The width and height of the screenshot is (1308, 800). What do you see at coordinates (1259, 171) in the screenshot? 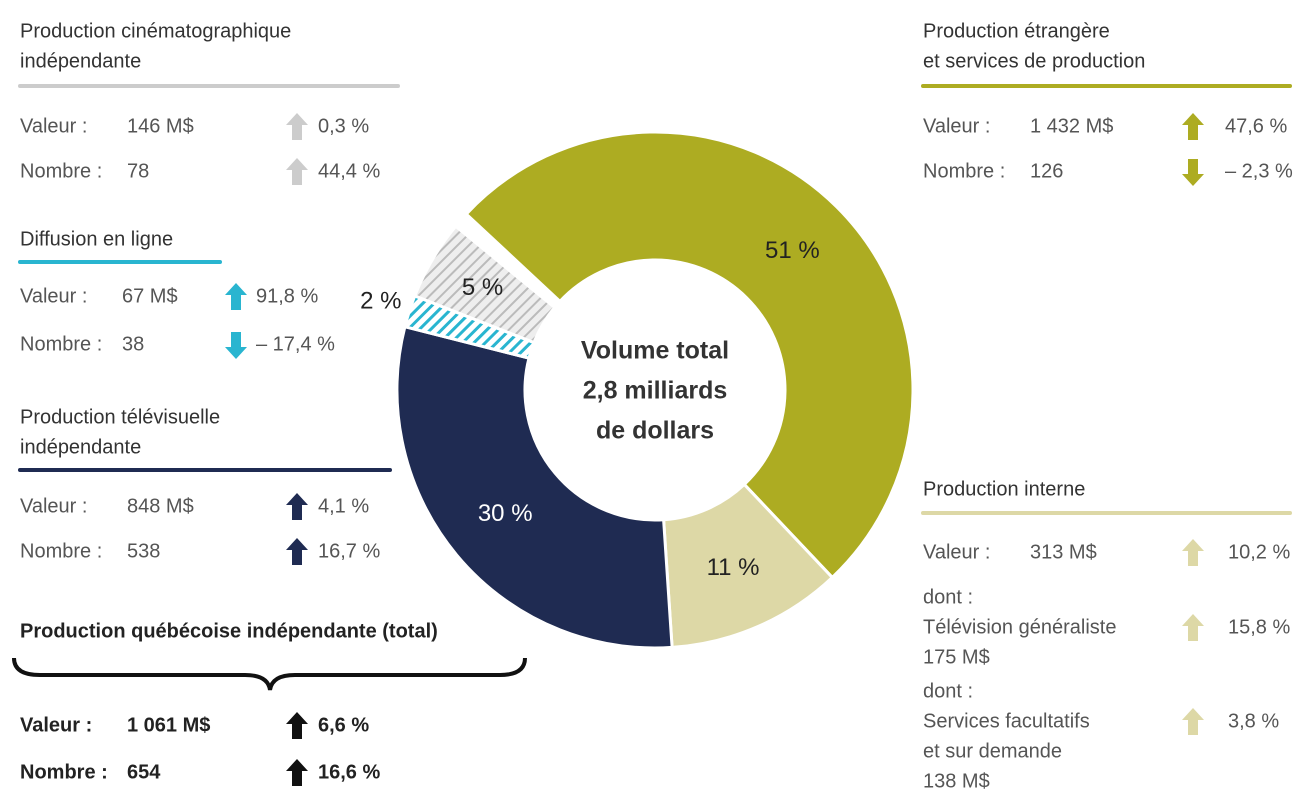
I see `row-change: – 2,3 %` at bounding box center [1259, 171].